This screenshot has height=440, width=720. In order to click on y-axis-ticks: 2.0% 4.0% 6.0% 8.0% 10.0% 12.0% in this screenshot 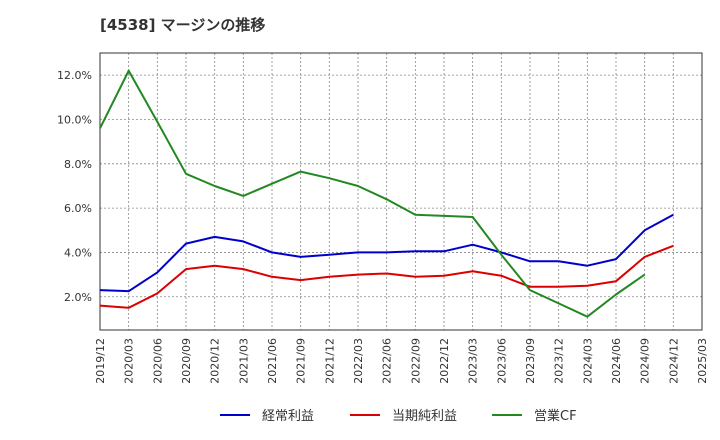, I will do `click(74, 186)`.